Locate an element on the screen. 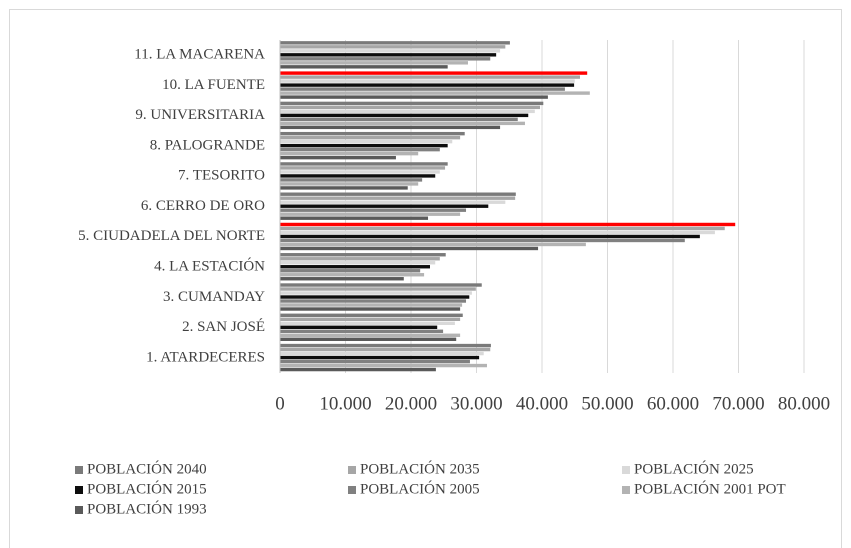  x-tick-label: 70.000 is located at coordinates (738, 403).